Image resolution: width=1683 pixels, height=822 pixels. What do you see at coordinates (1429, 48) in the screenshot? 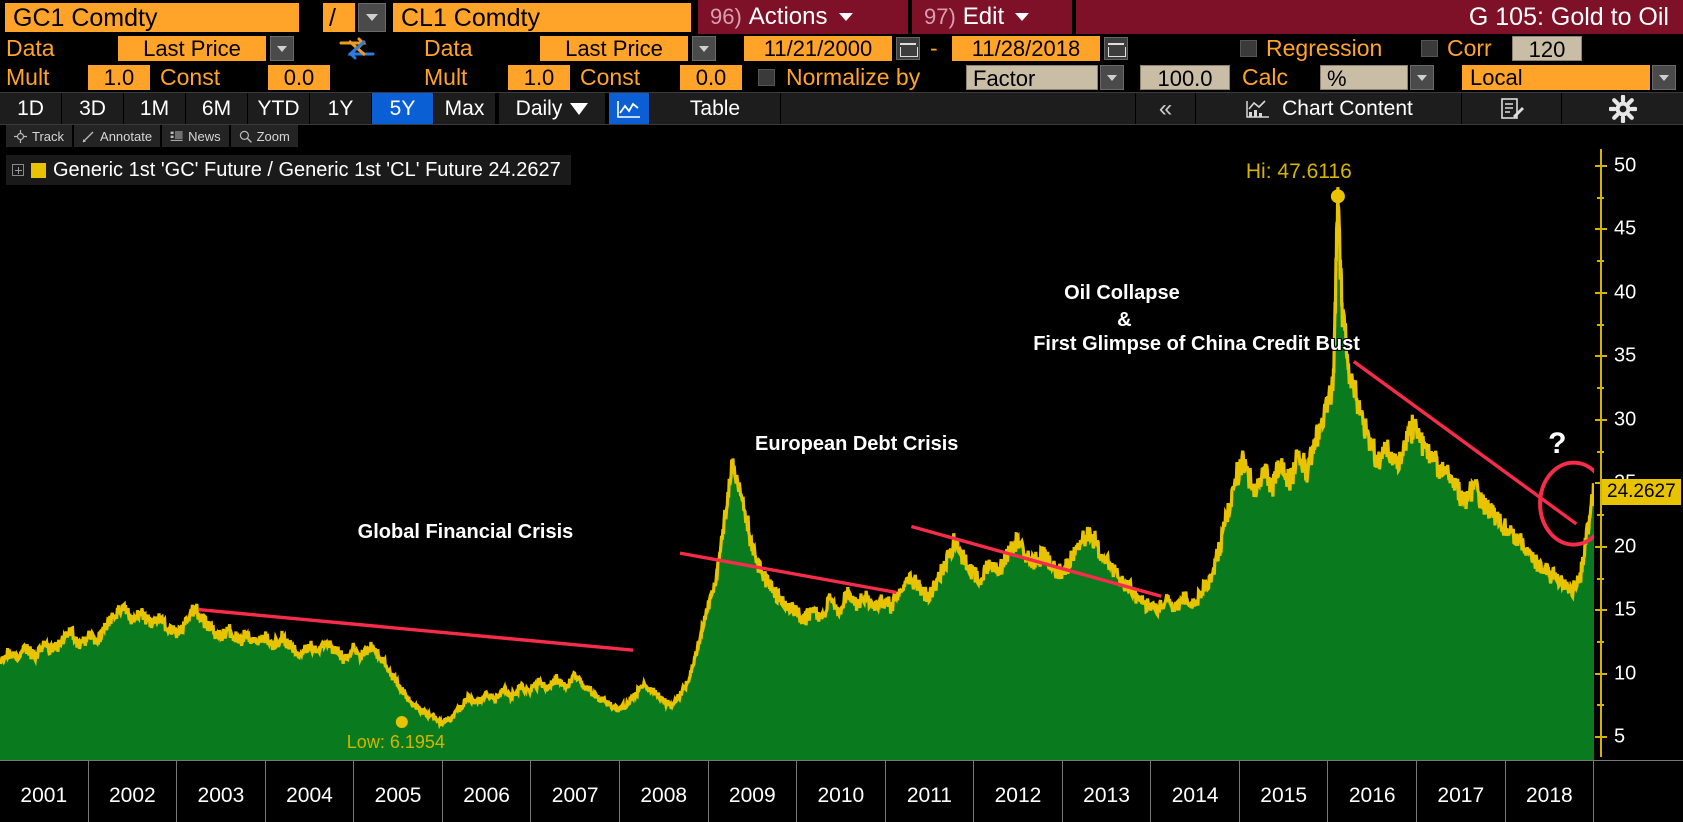
I see `corr-checkbox` at bounding box center [1429, 48].